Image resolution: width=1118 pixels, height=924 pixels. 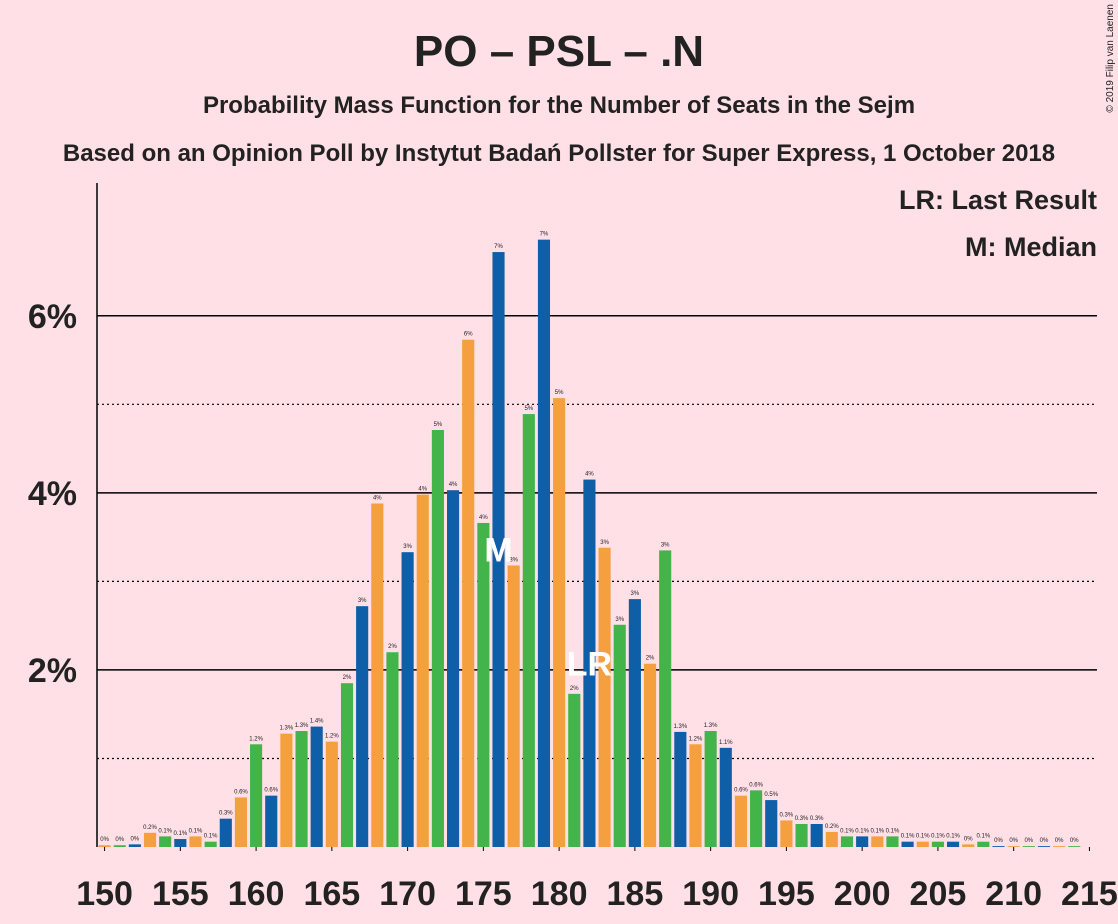 What do you see at coordinates (483, 894) in the screenshot?
I see `x-tick-label: 175` at bounding box center [483, 894].